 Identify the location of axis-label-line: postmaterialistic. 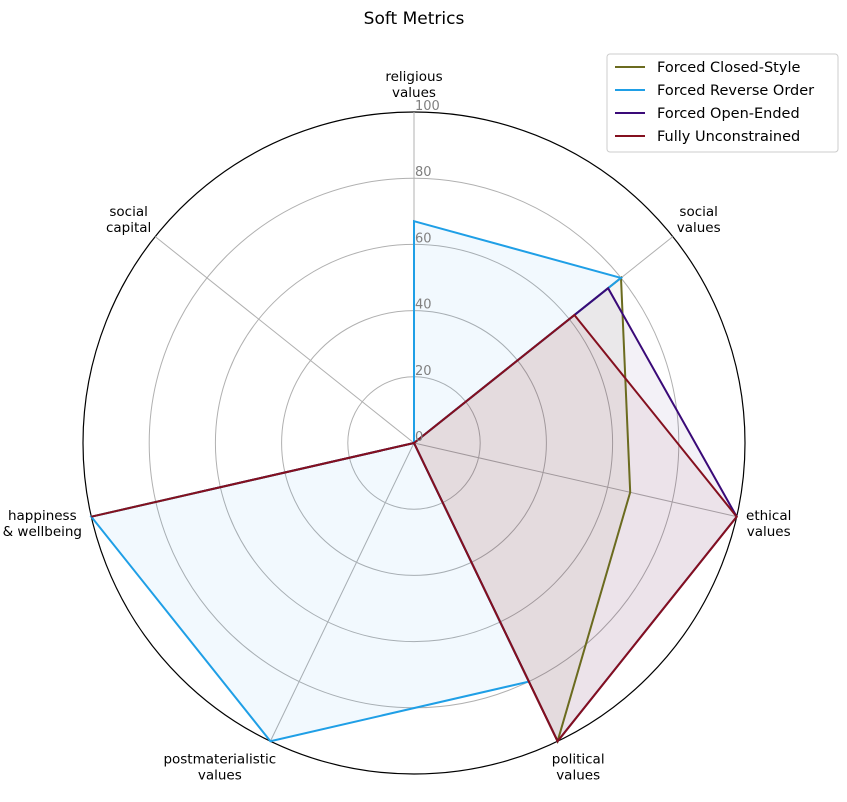
(219, 759).